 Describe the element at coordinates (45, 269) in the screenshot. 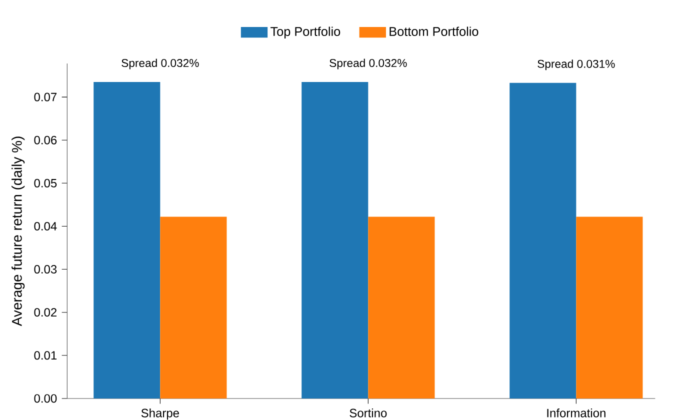

I see `y-tick-label: 0.03` at that location.